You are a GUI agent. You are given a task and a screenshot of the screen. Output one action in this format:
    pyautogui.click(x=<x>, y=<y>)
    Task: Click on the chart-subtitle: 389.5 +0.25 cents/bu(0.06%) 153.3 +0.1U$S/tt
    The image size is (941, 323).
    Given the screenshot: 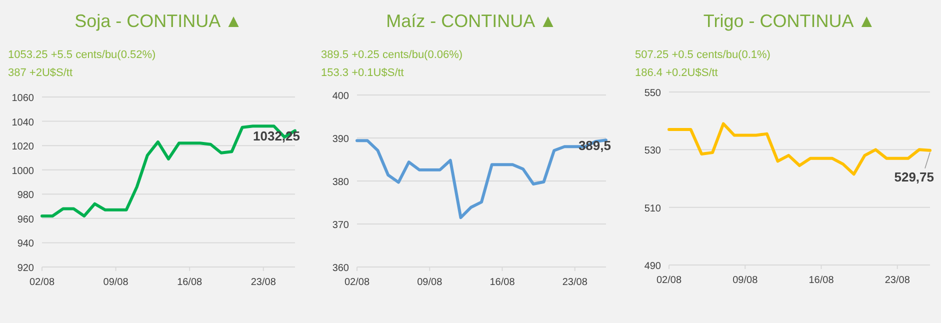 What is the action you would take?
    pyautogui.click(x=392, y=64)
    